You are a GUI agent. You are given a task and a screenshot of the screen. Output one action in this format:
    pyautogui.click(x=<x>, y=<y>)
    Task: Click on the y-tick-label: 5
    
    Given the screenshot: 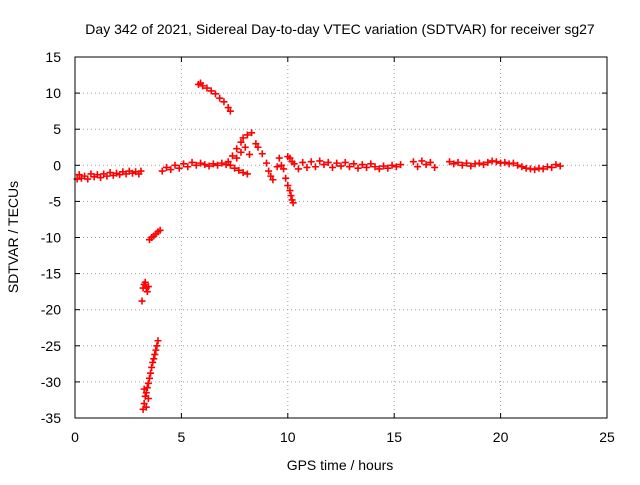 What is the action you would take?
    pyautogui.click(x=57, y=129)
    